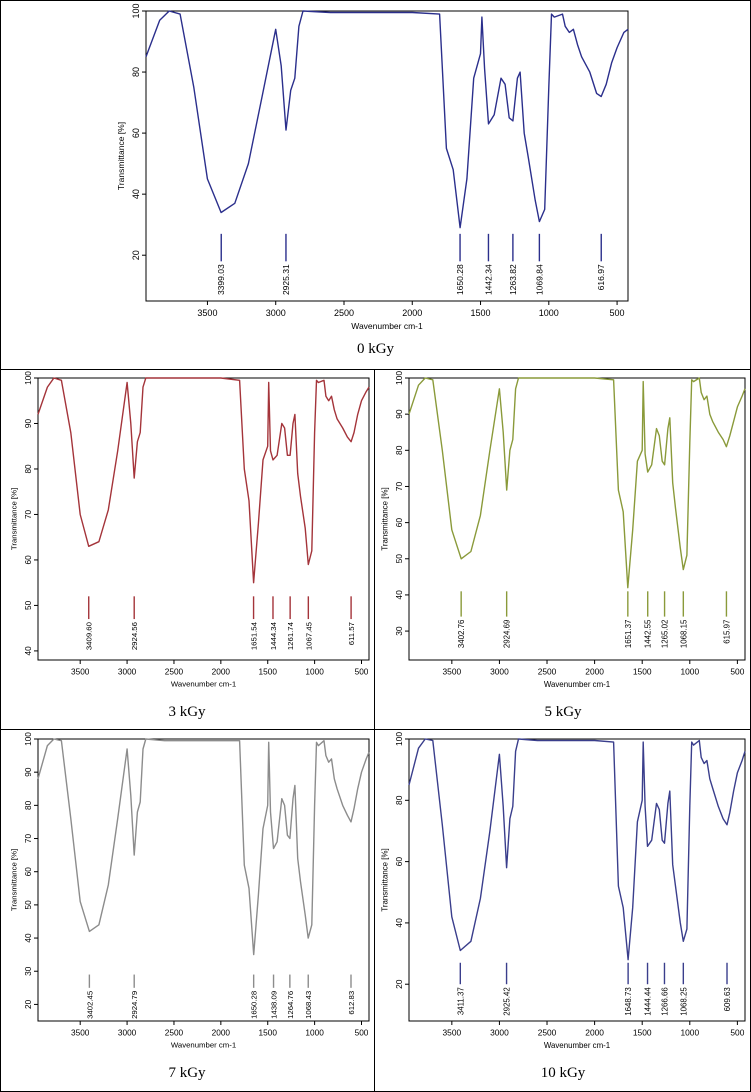 This screenshot has width=751, height=1092. What do you see at coordinates (134, 636) in the screenshot?
I see `peak-label: 2924.56` at bounding box center [134, 636].